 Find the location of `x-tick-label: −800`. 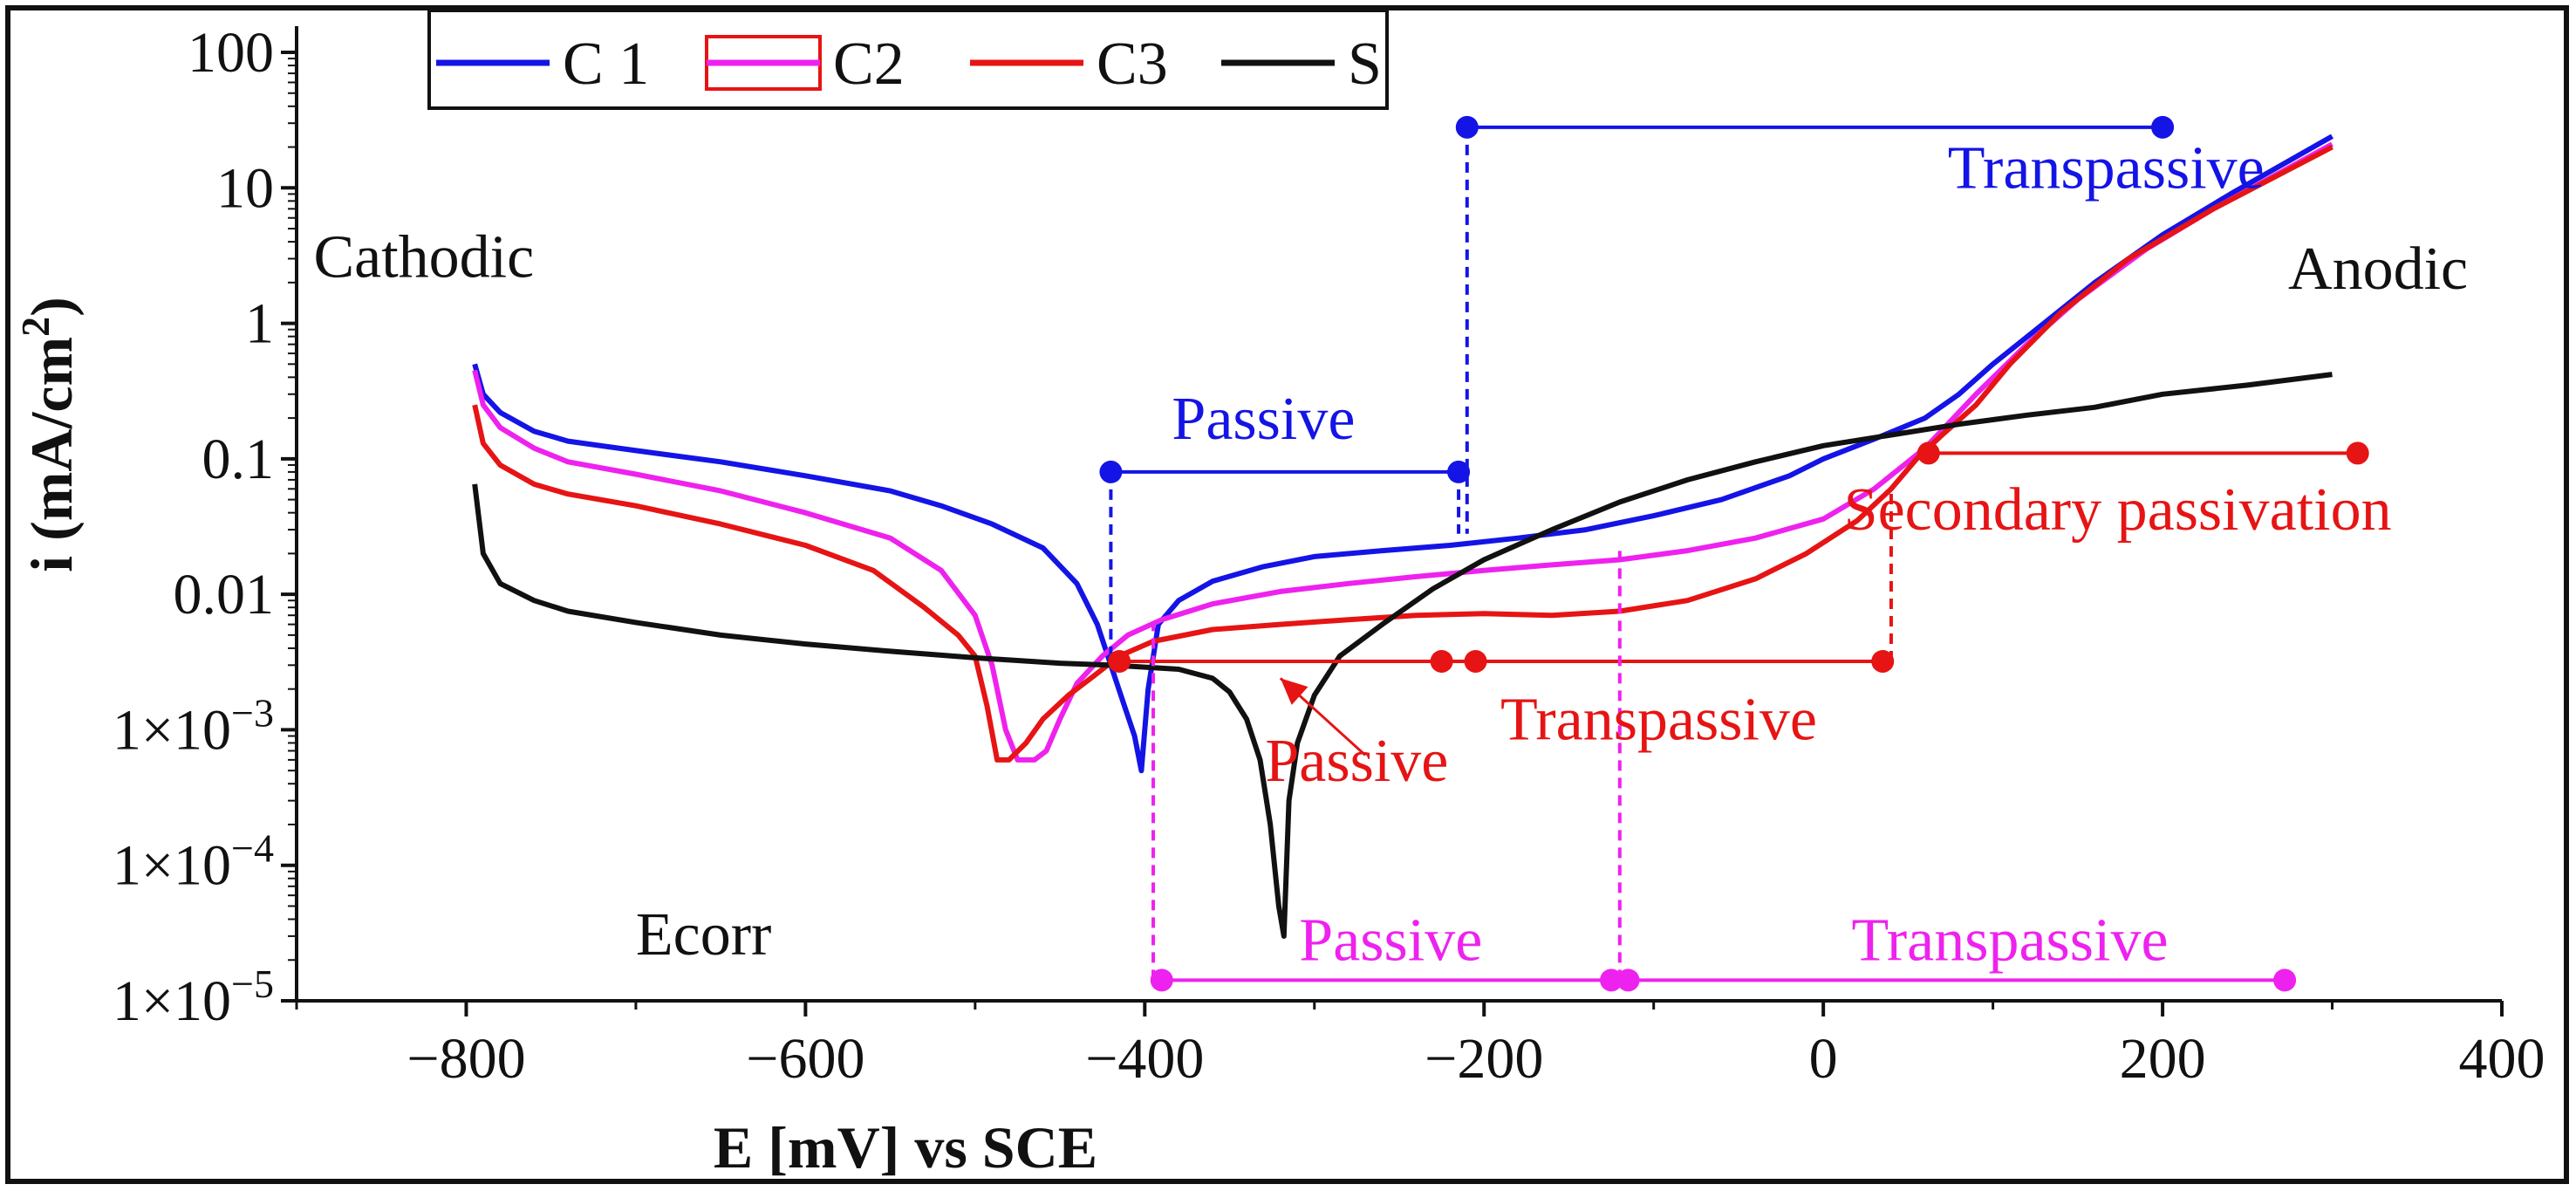

x-tick-label: −800 is located at coordinates (466, 1059).